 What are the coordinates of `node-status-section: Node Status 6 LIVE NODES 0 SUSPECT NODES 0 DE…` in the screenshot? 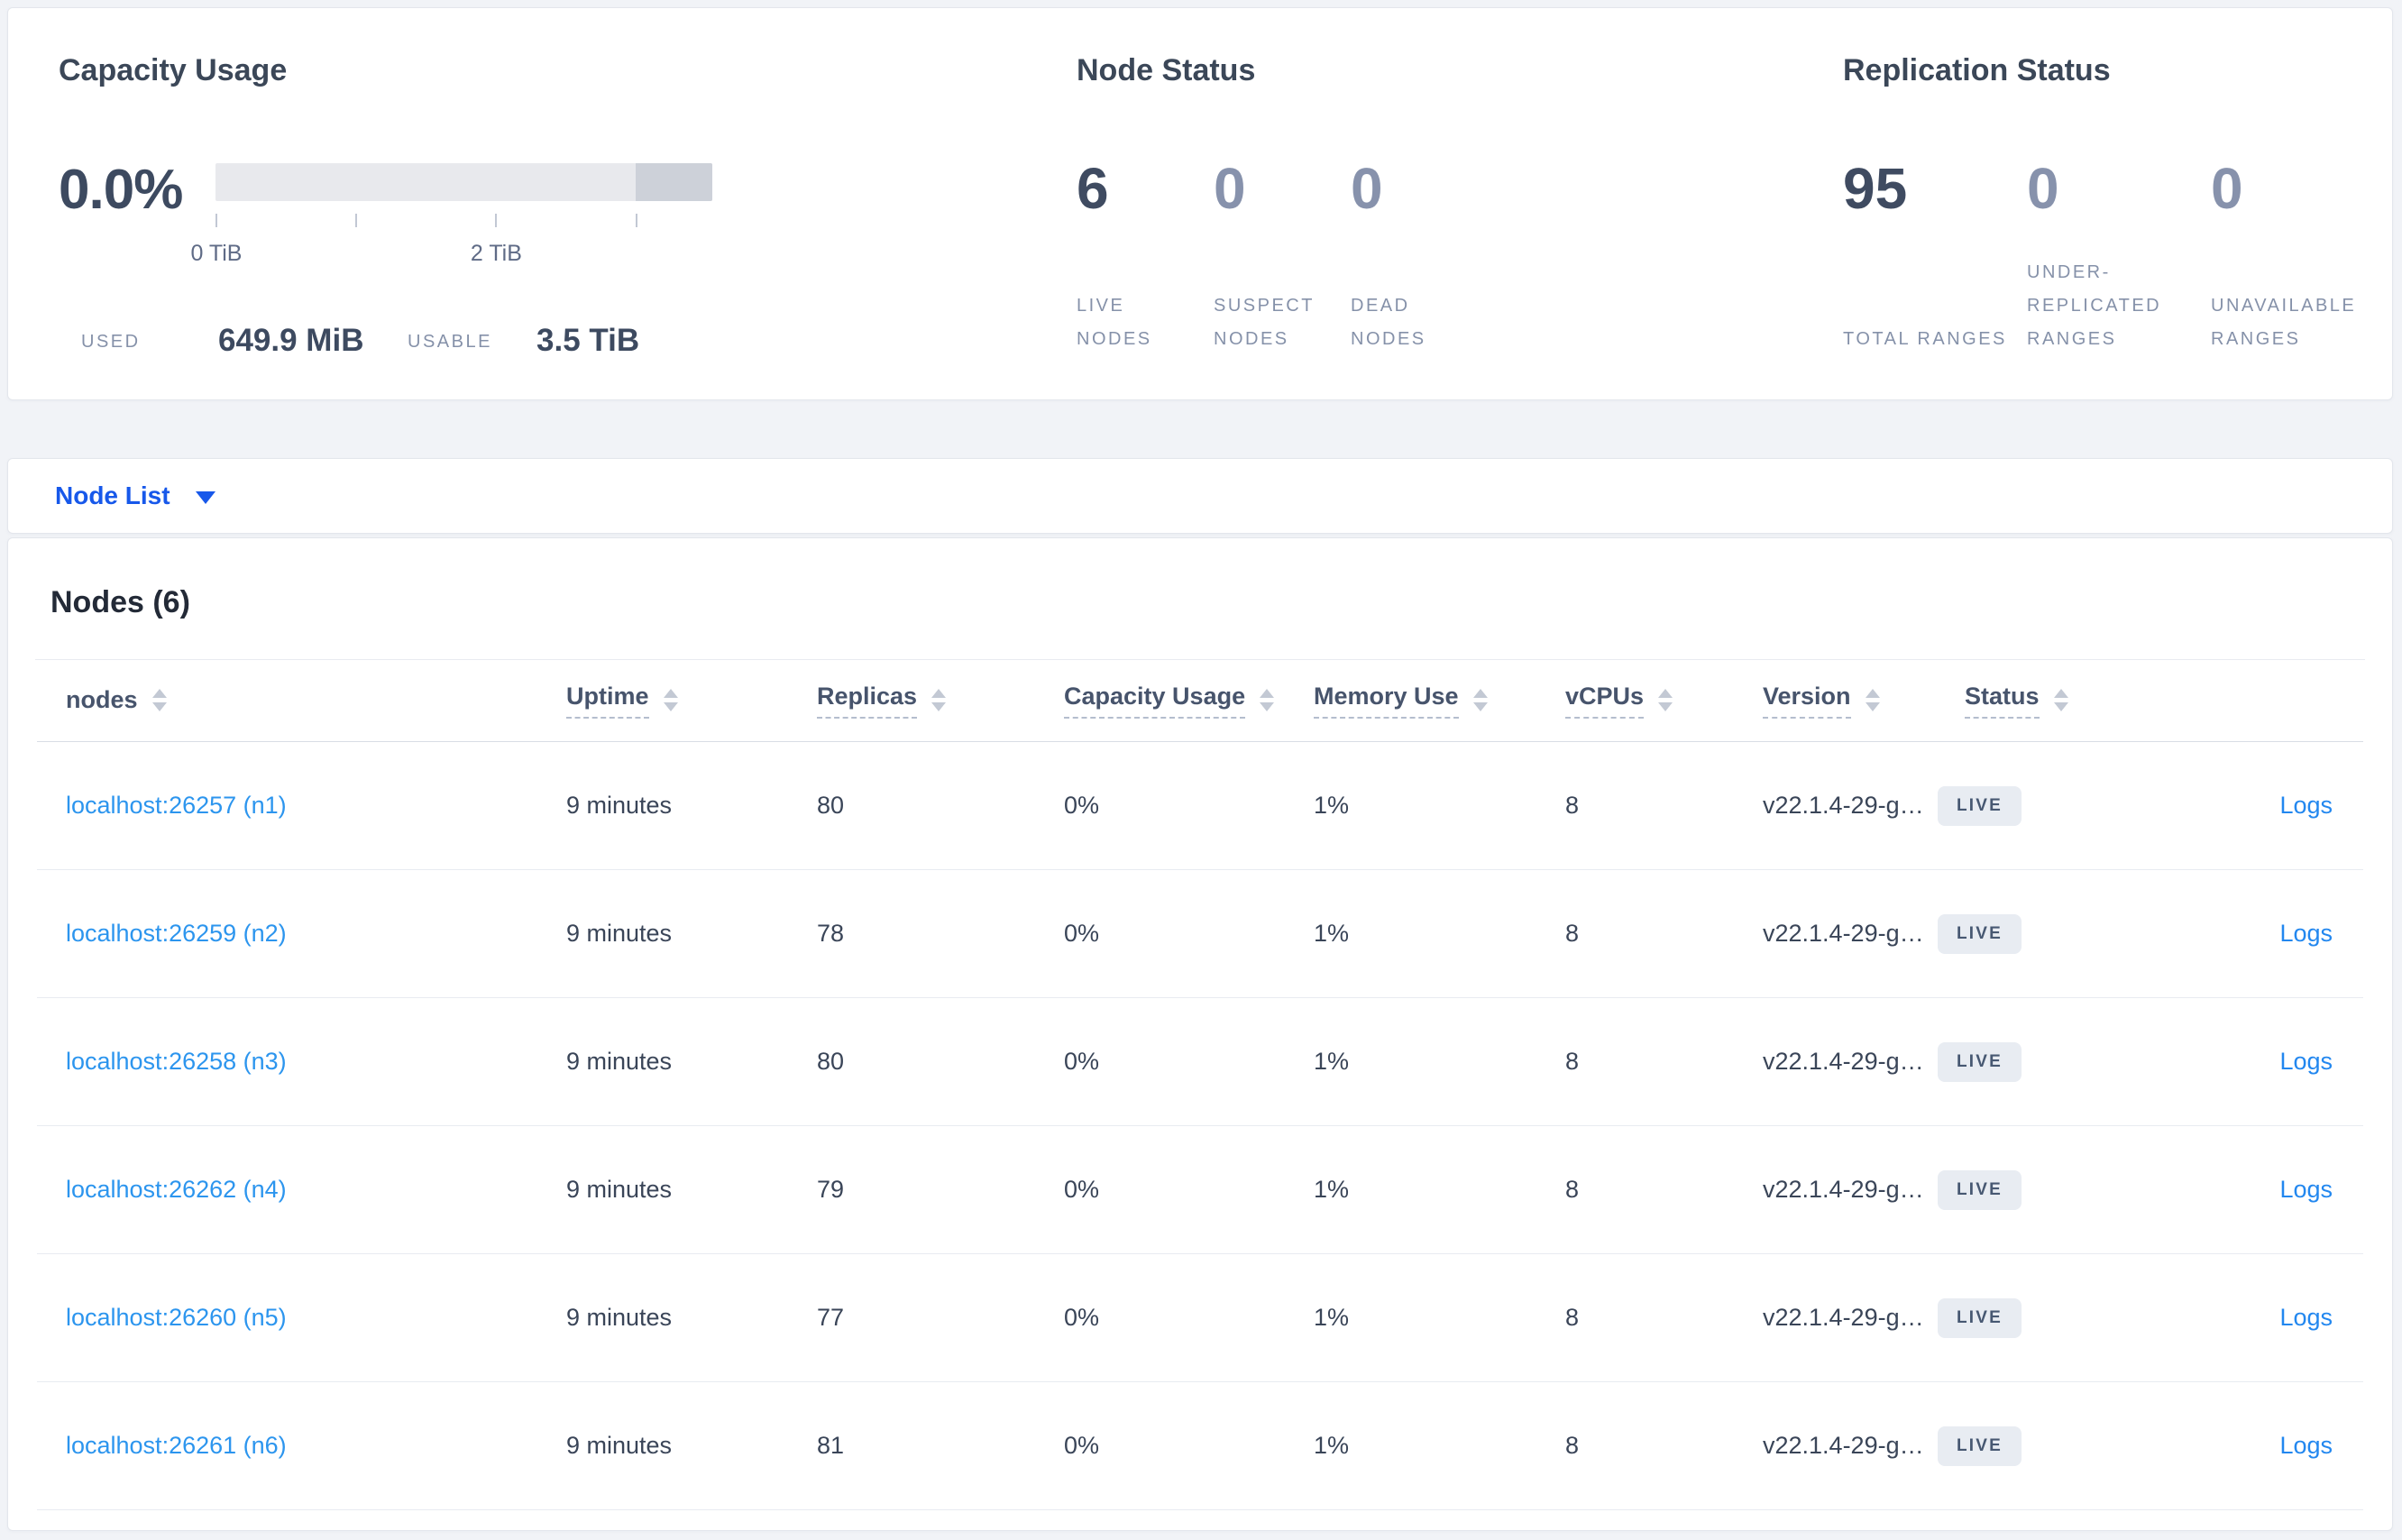 It's located at (1455, 204).